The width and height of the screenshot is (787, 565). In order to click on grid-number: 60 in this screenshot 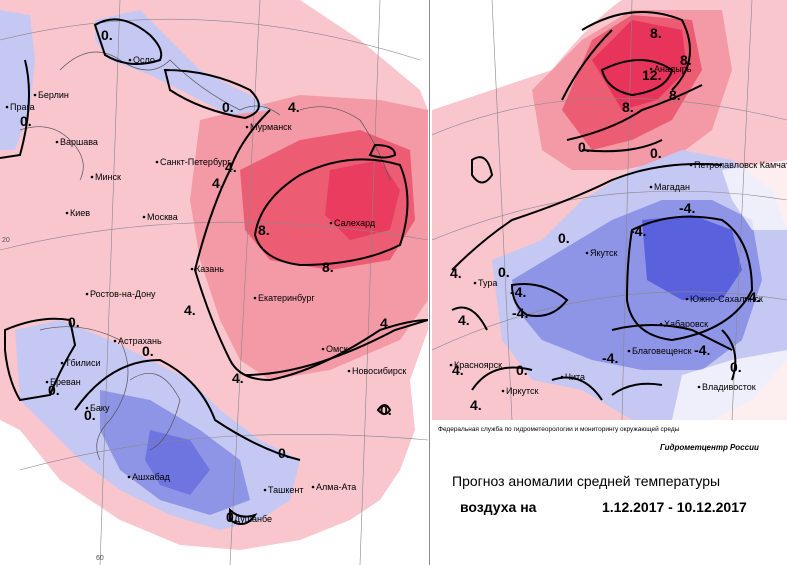, I will do `click(100, 558)`.